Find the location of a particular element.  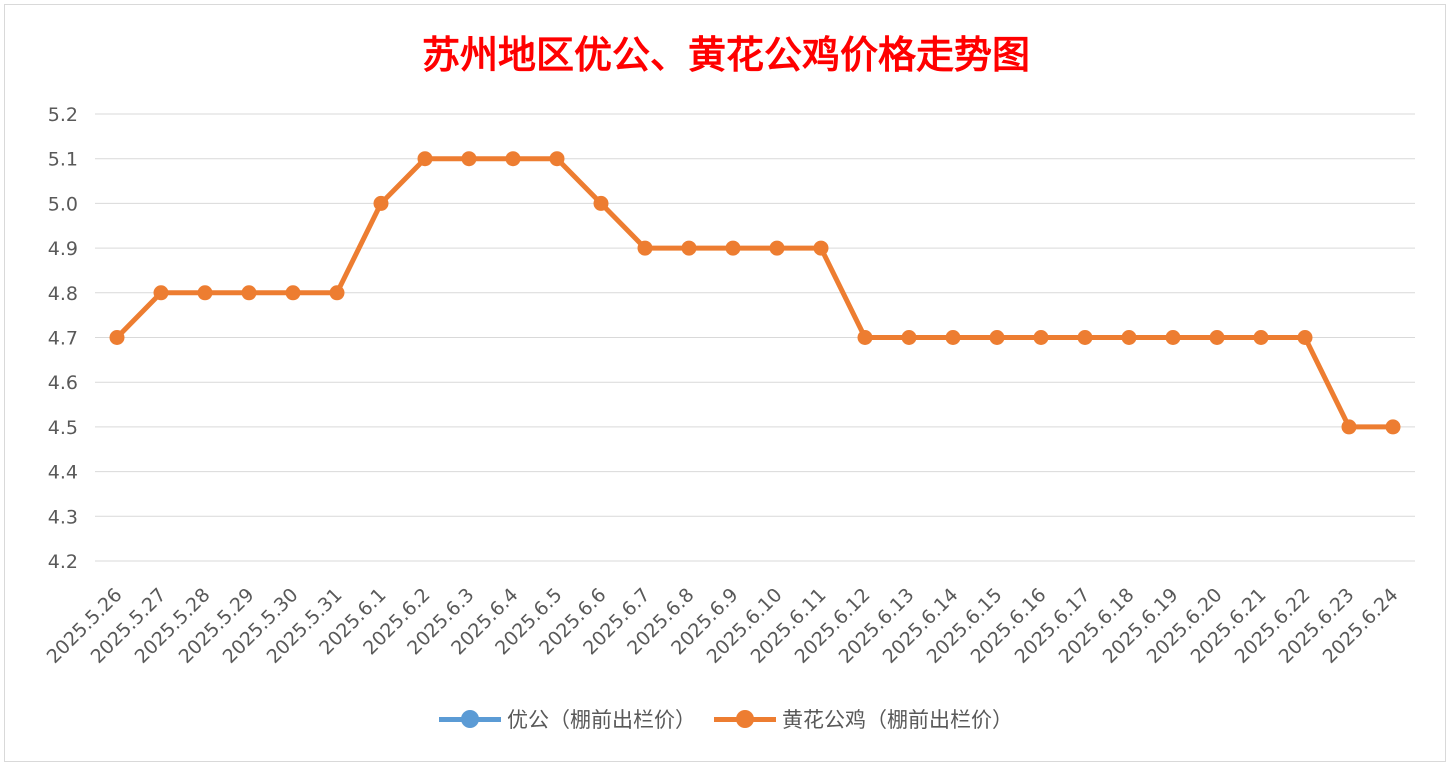

legend: 优公（棚前出栏价） 黄花公鸡（棚前出栏价） is located at coordinates (726, 719).